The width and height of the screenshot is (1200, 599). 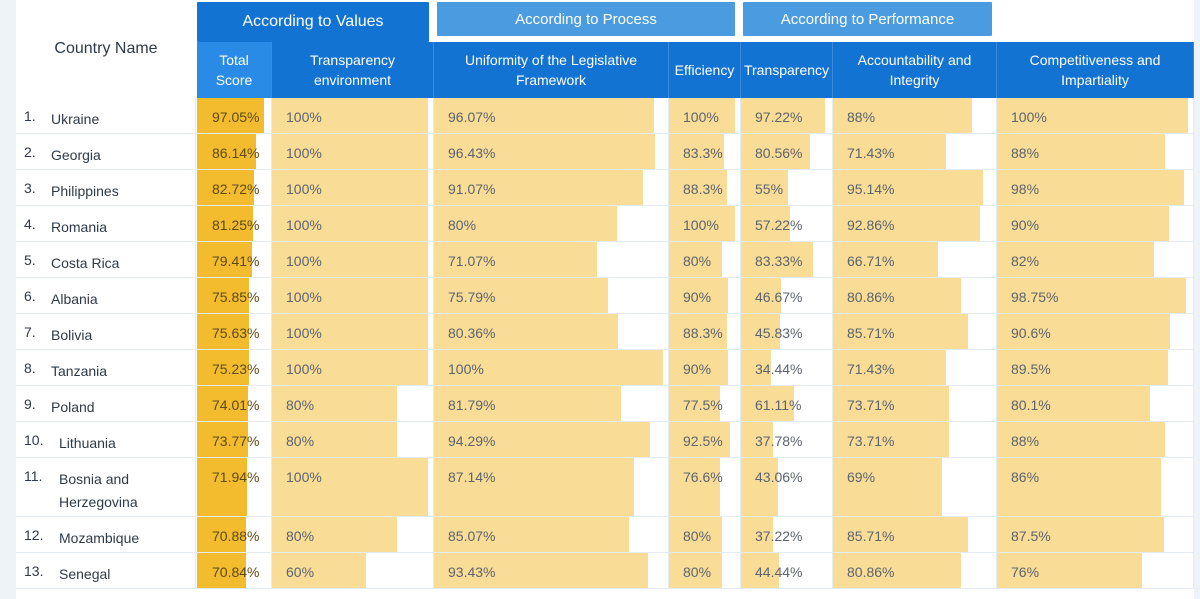 I want to click on cell-competitiveness-impartiality: 87.5%, so click(x=1095, y=534).